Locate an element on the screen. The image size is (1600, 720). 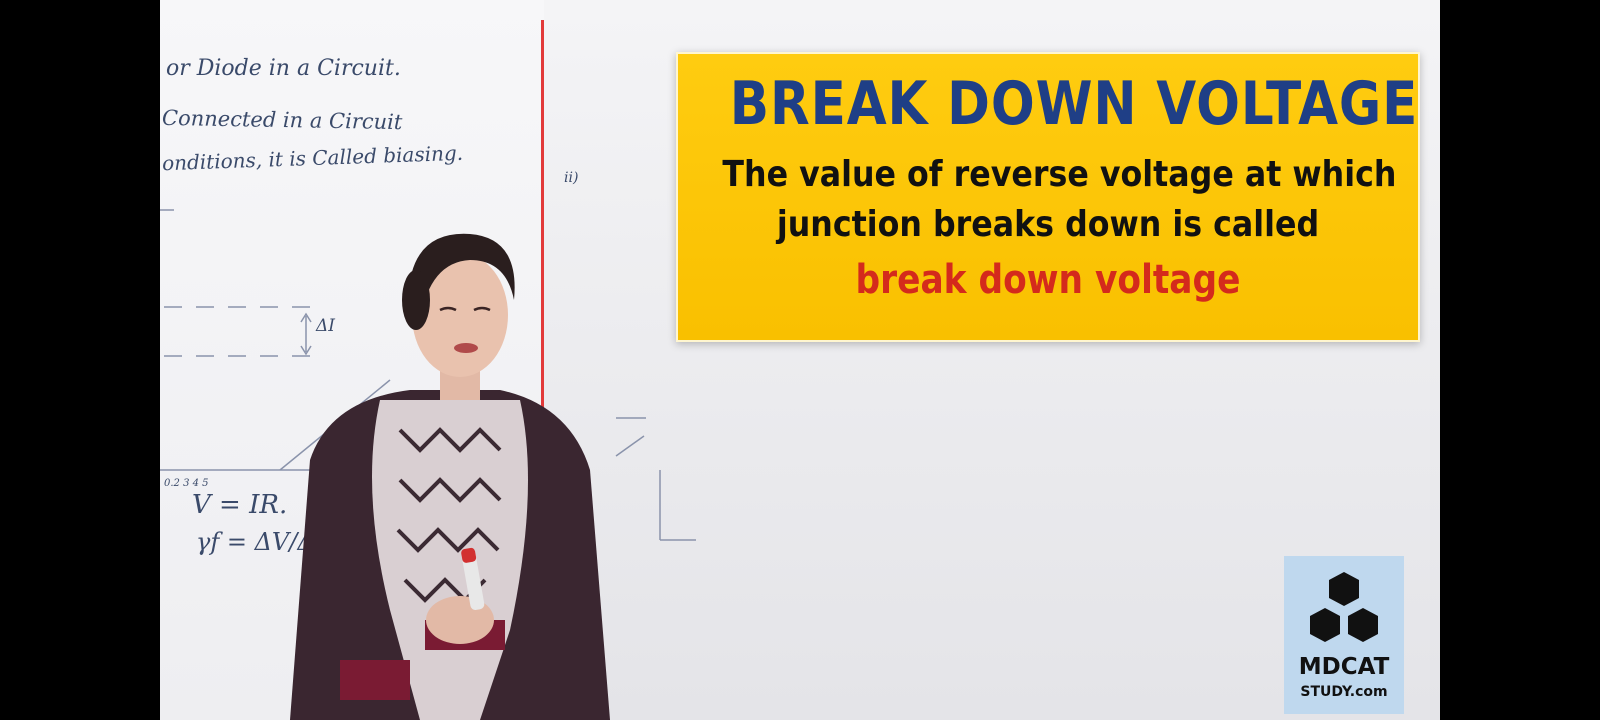
hexagon-logo-icon is located at coordinates (1344, 607).